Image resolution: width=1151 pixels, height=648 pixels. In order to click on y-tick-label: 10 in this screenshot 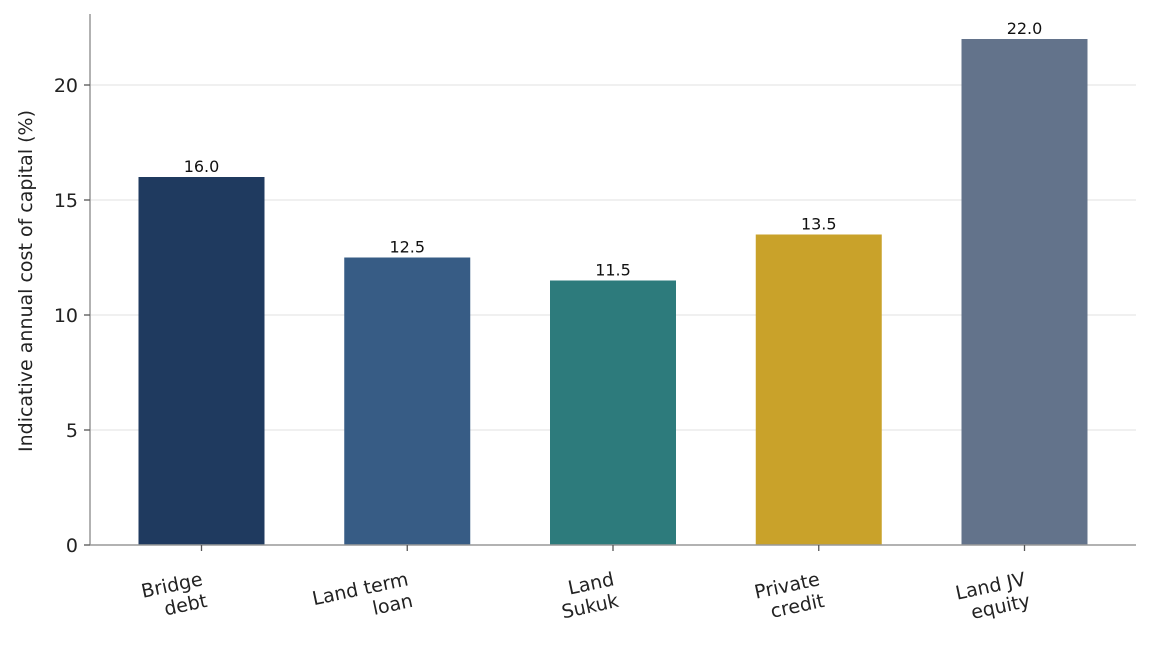, I will do `click(66, 316)`.